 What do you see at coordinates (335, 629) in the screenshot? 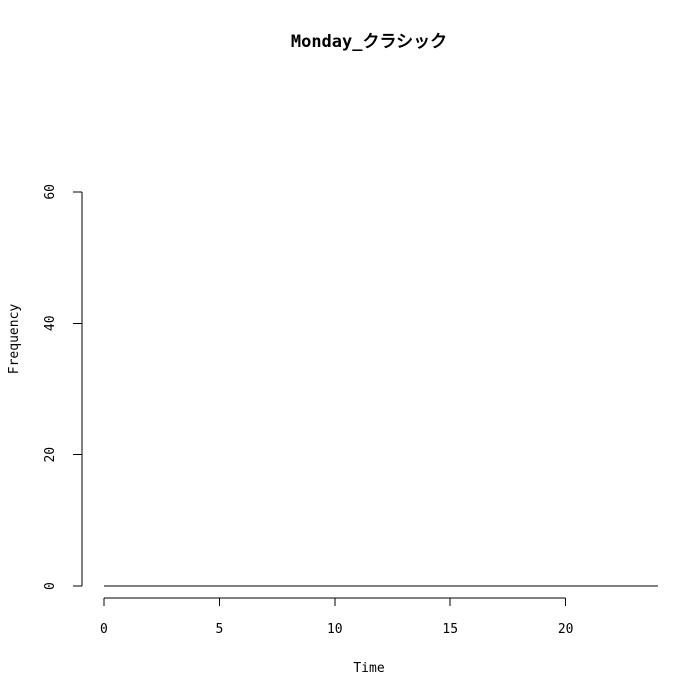
I see `x-tick-label: 10` at bounding box center [335, 629].